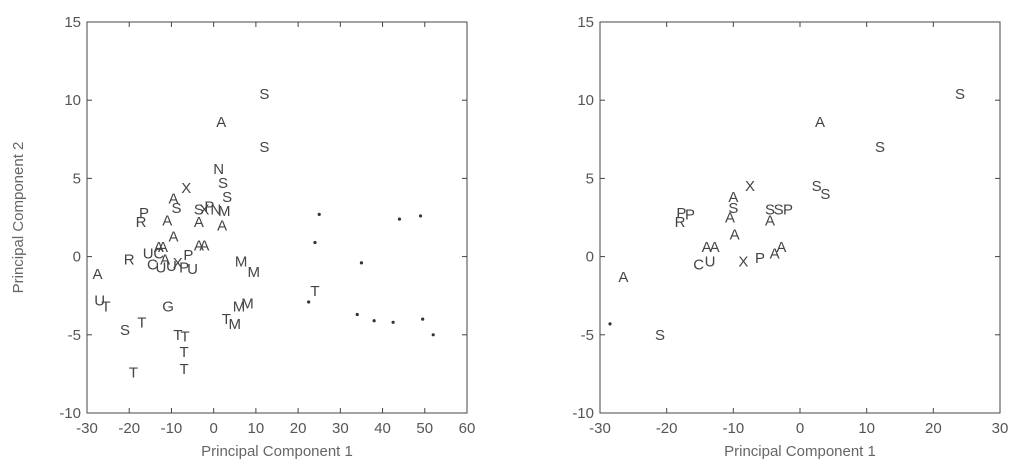 The width and height of the screenshot is (1010, 465). What do you see at coordinates (168, 307) in the screenshot?
I see `data-point-label: G` at bounding box center [168, 307].